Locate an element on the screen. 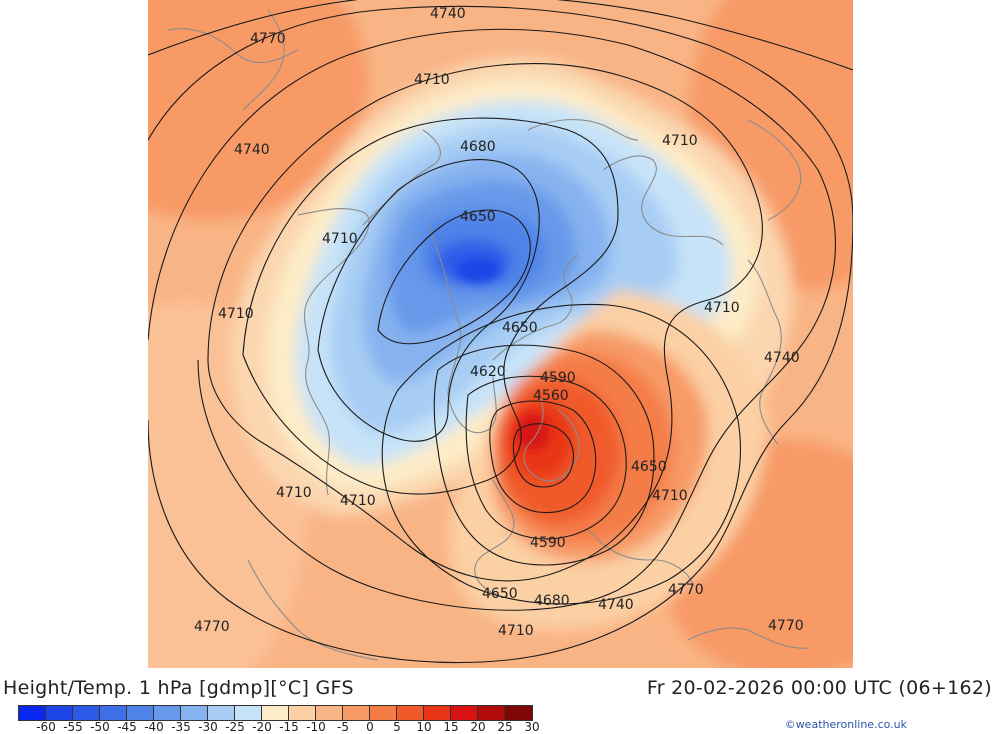 The image size is (1000, 734). colorbar-tick-label: -25 is located at coordinates (235, 727).